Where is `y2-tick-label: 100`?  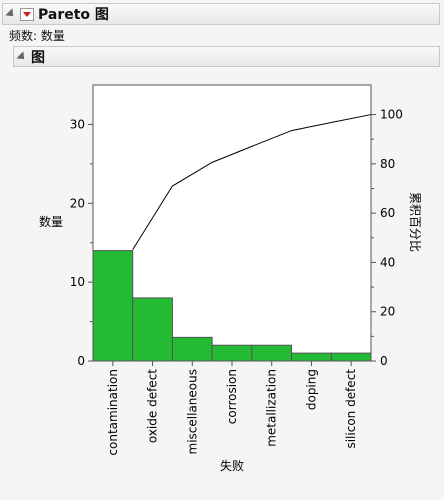
y2-tick-label: 100 is located at coordinates (391, 115).